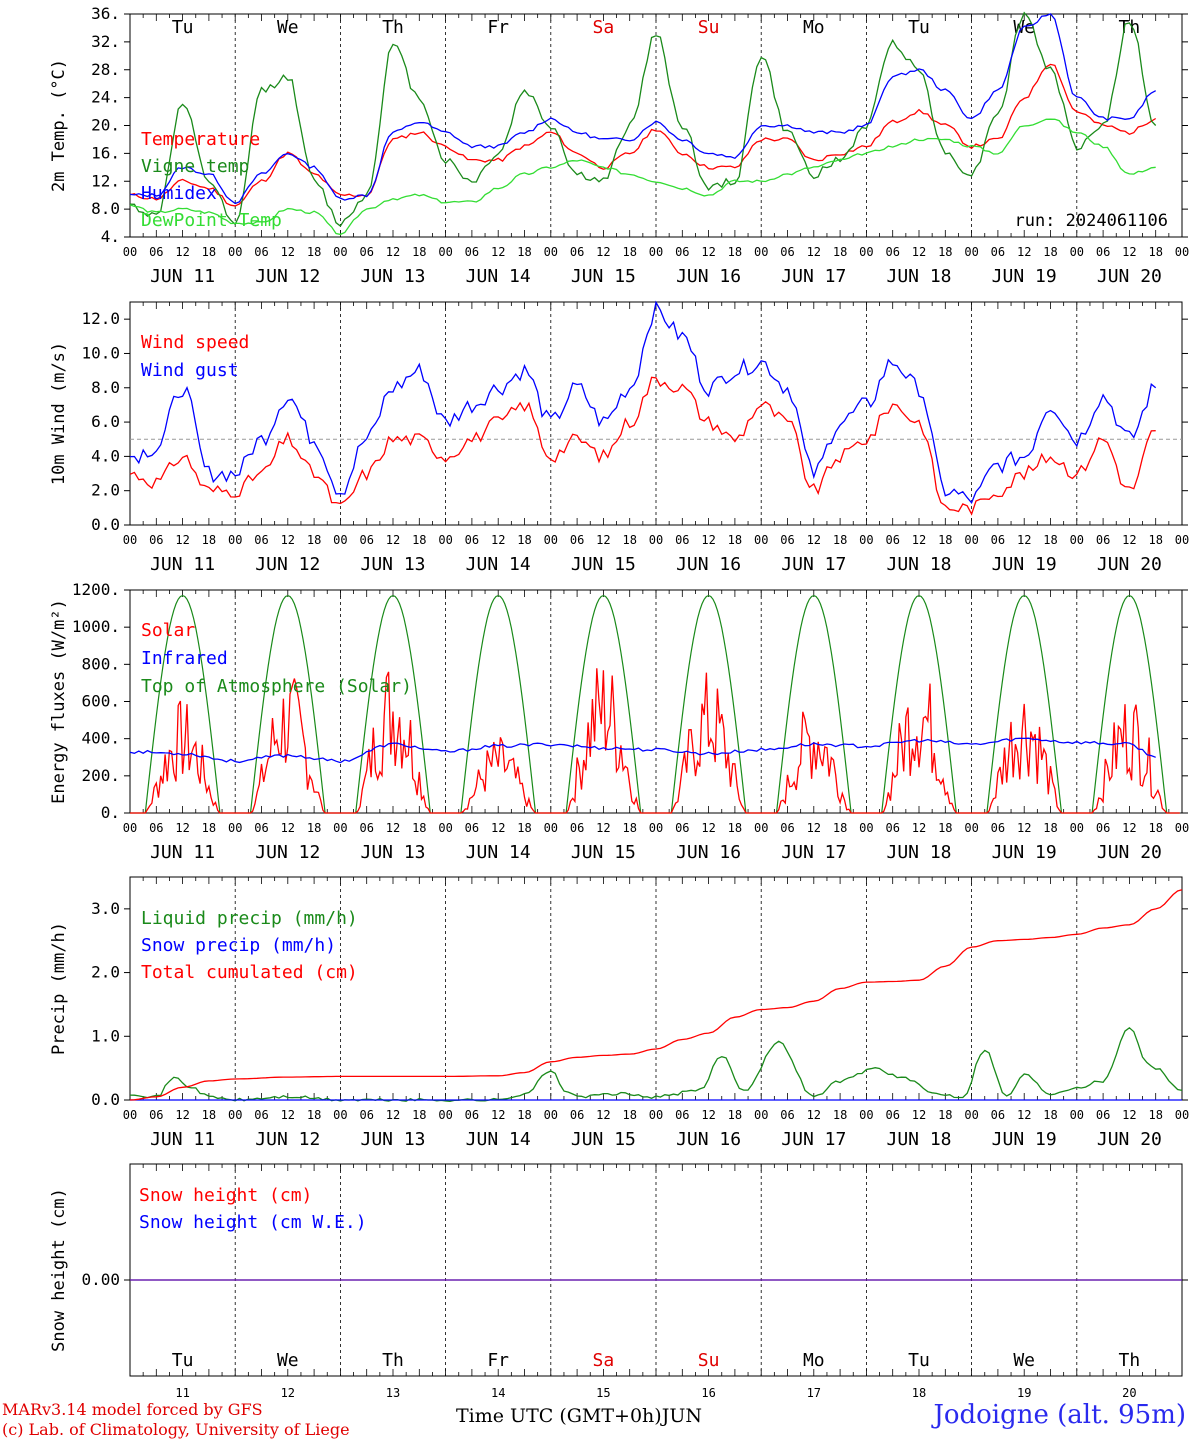 This screenshot has height=1440, width=1194. I want to click on y-tick-label: 0.00, so click(100, 1279).